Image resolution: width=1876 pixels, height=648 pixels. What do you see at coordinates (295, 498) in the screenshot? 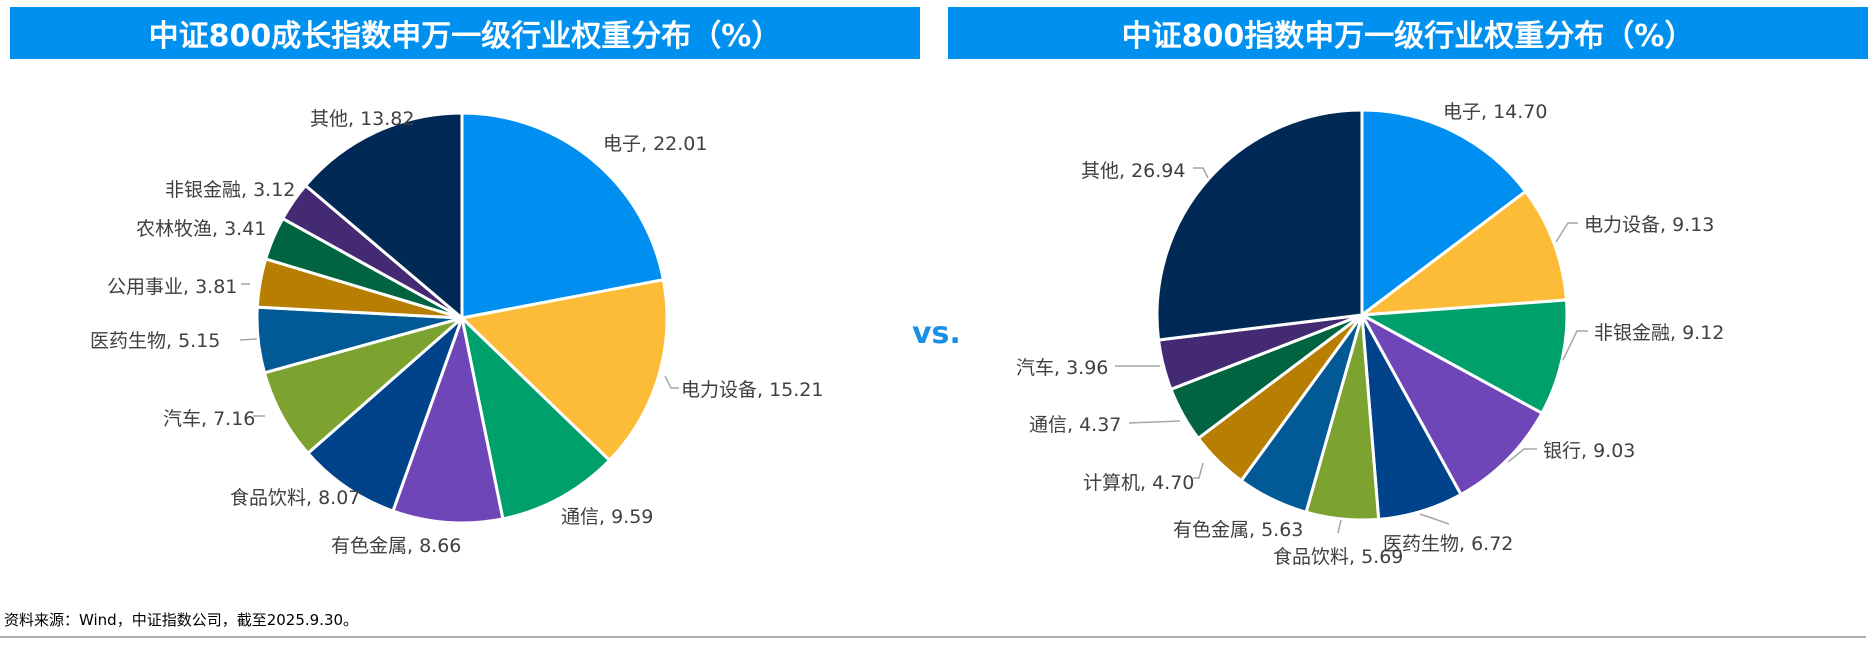
I see `slice-label: 食品饮料, 8.07` at bounding box center [295, 498].